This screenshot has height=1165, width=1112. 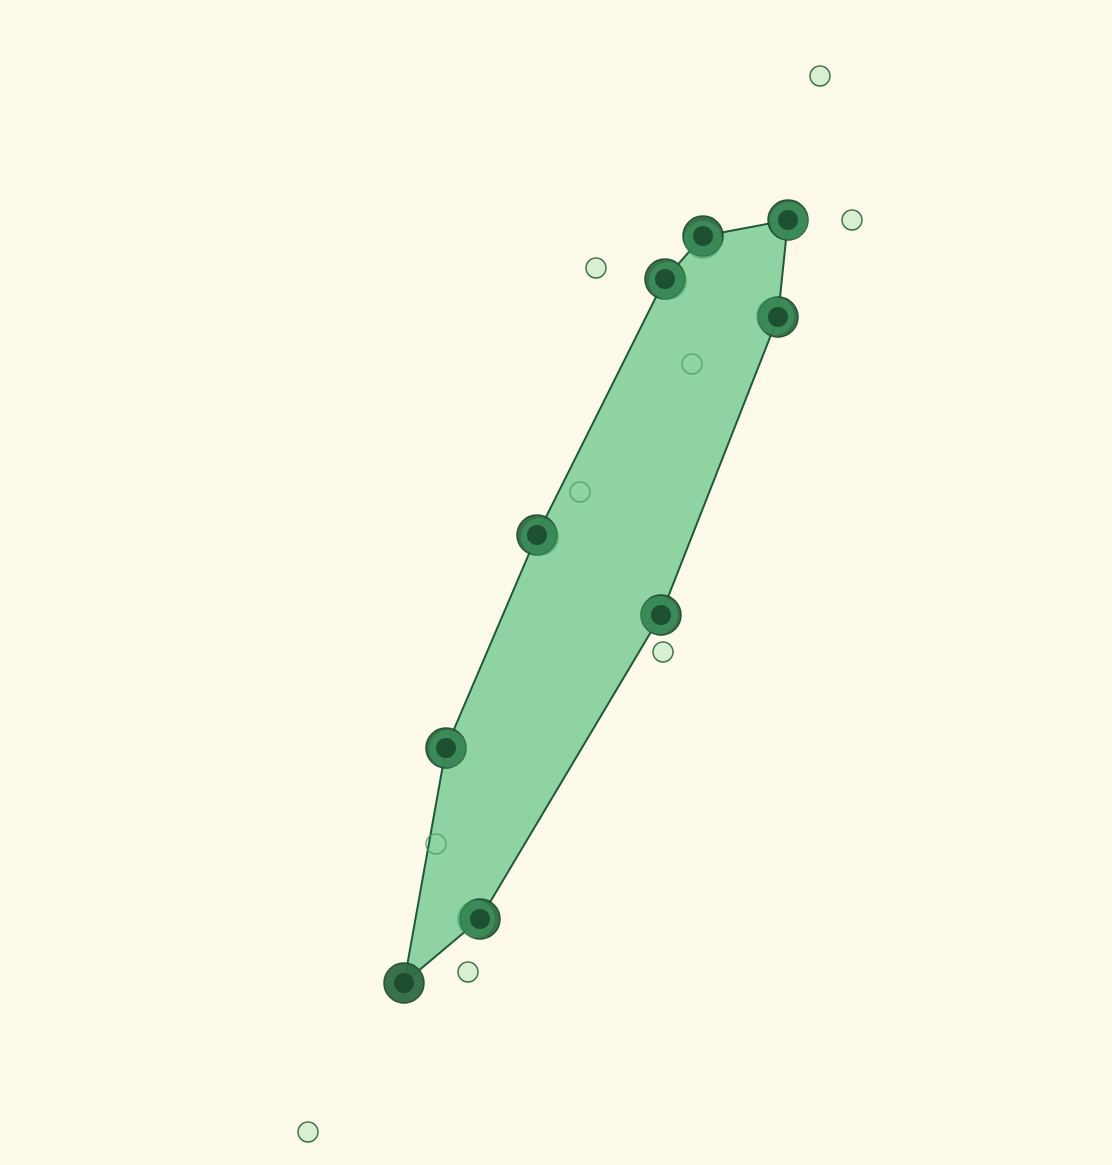 I want to click on exterior-point-e1, so click(x=820, y=76).